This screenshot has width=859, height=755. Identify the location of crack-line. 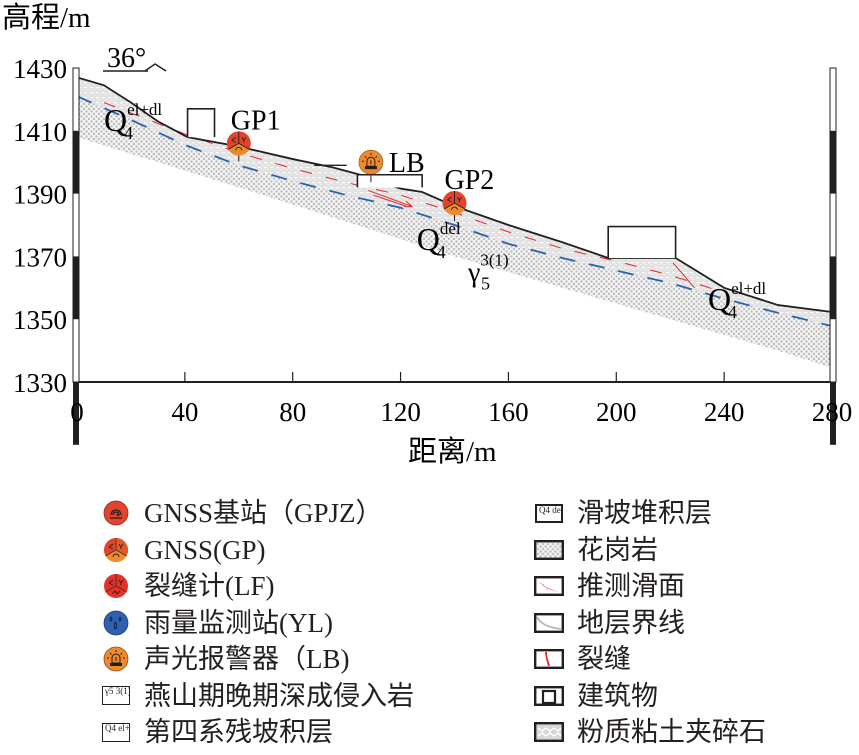
(683, 275).